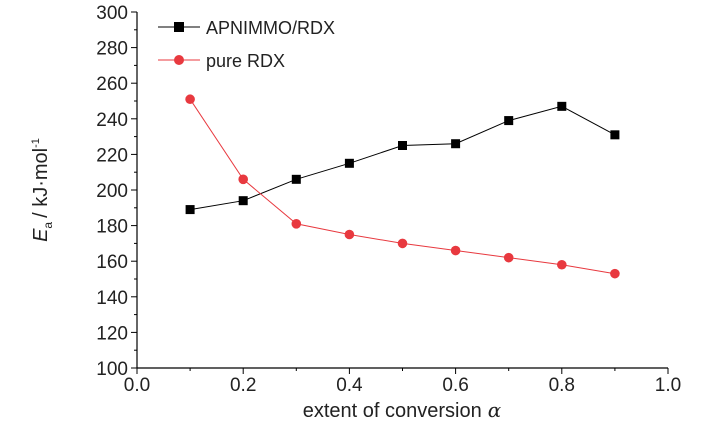  What do you see at coordinates (112, 191) in the screenshot?
I see `y-tick-label: 200` at bounding box center [112, 191].